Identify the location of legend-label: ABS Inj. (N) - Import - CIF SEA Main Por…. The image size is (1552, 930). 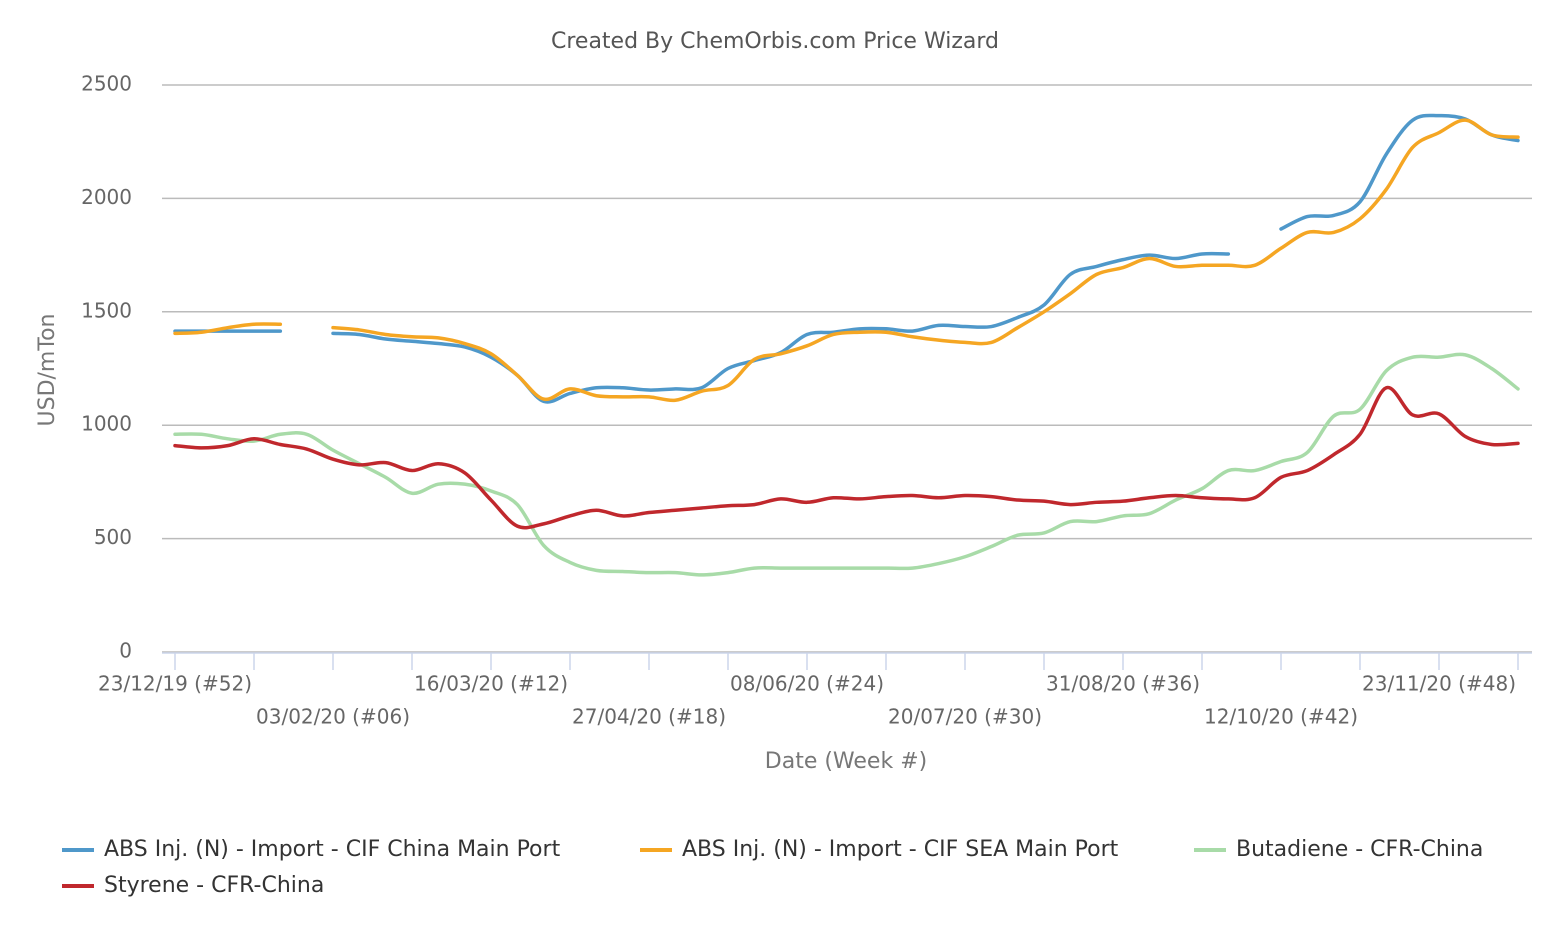
(900, 849).